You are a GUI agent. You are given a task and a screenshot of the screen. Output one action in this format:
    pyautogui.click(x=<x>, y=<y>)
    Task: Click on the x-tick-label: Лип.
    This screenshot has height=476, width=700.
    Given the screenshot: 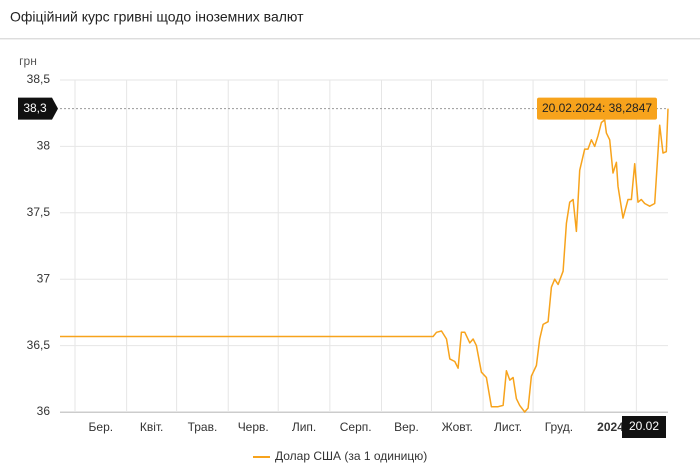 What is the action you would take?
    pyautogui.click(x=304, y=427)
    